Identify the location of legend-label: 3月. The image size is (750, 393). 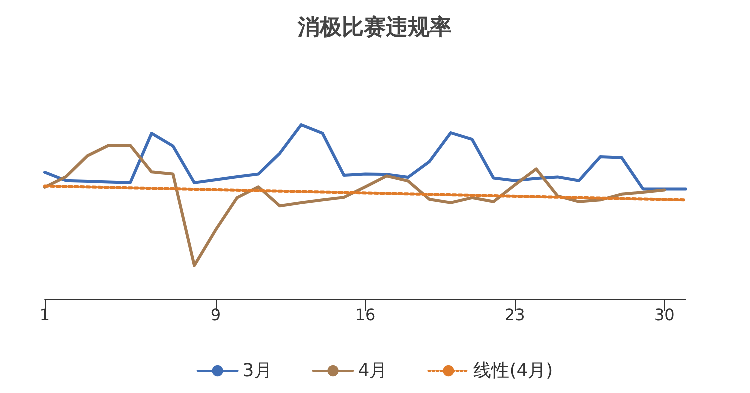
(257, 371).